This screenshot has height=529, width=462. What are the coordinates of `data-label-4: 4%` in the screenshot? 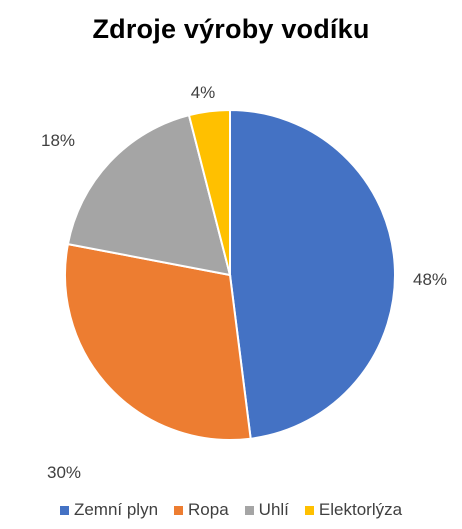 It's located at (203, 92).